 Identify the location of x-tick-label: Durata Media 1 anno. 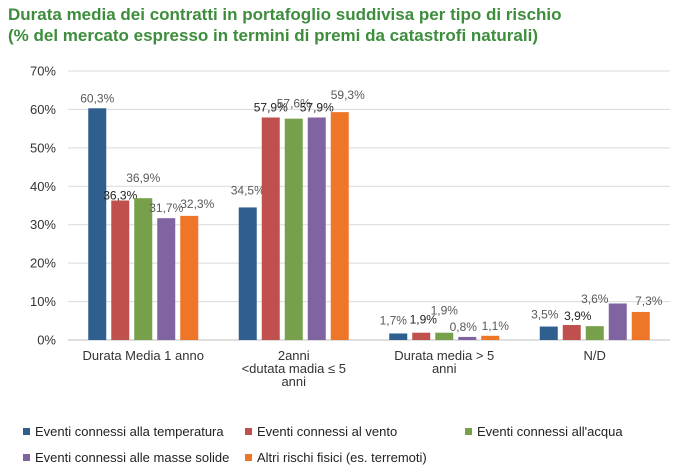
(143, 355).